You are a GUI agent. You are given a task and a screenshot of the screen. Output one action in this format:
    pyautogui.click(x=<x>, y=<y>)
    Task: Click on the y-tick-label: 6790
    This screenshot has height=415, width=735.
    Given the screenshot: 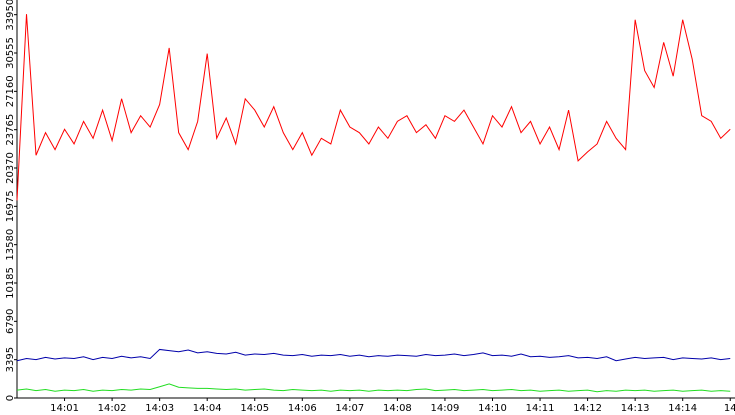 What is the action you would take?
    pyautogui.click(x=10, y=321)
    